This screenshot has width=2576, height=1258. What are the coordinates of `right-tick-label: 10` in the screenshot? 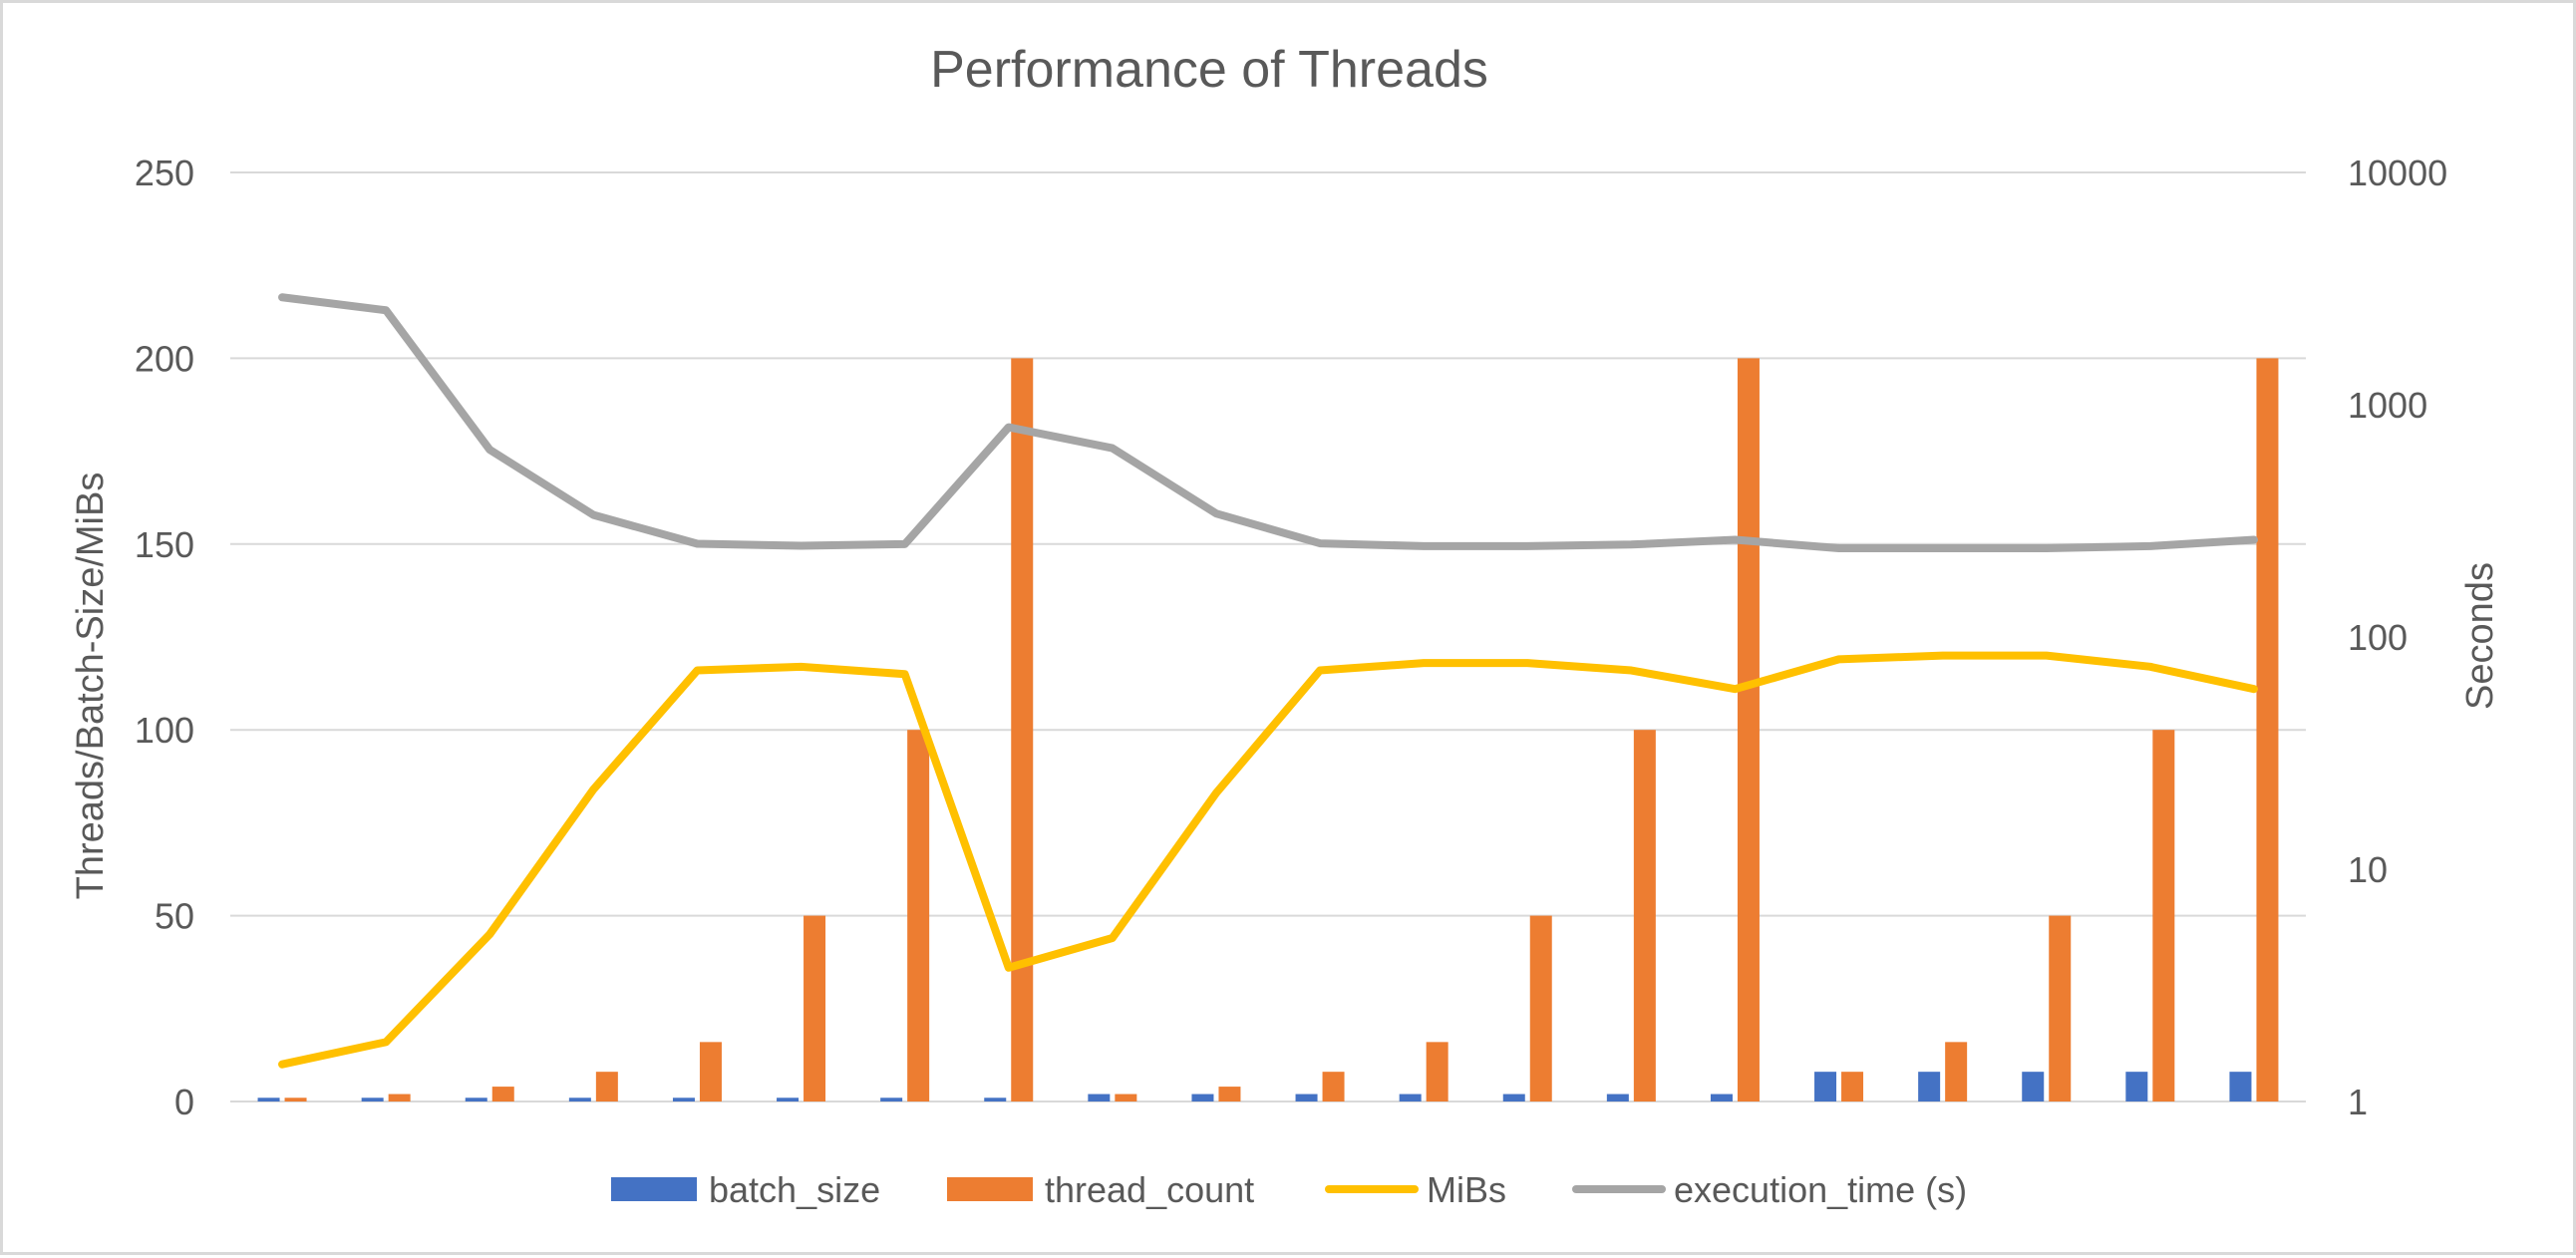 It's located at (2368, 869).